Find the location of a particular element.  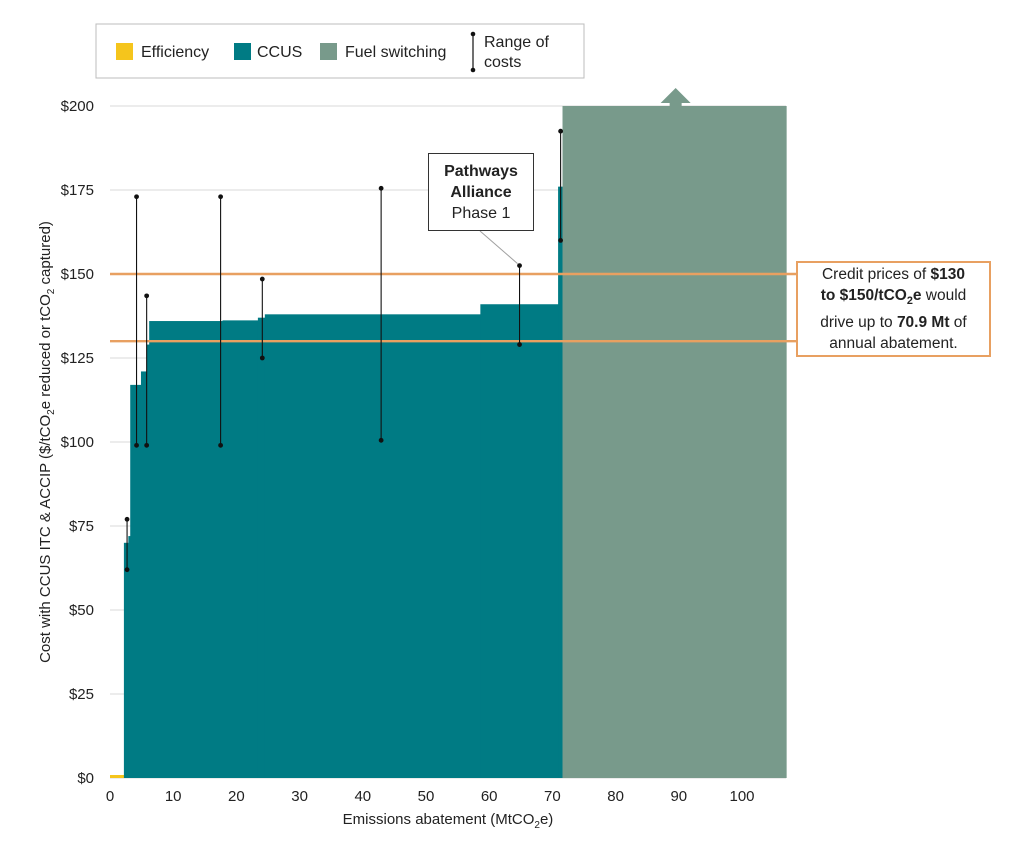

legend-frame is located at coordinates (340, 51).